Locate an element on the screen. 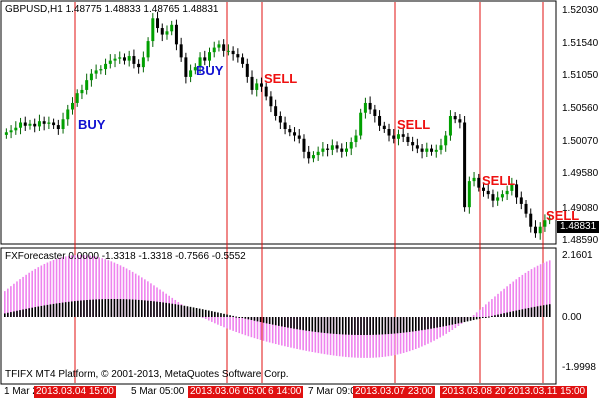 The image size is (600, 400). current-price-marker: 1.48831 is located at coordinates (578, 227).